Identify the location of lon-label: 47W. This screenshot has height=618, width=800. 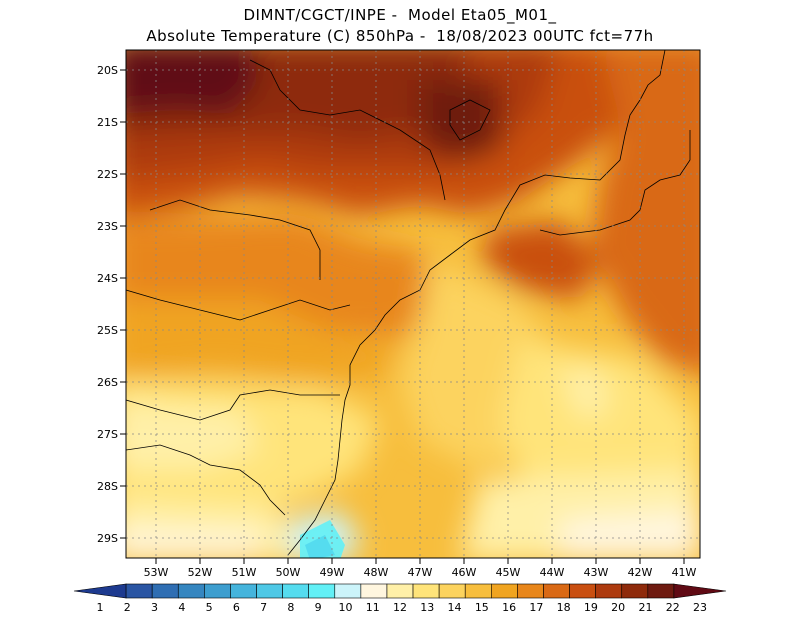
(420, 572).